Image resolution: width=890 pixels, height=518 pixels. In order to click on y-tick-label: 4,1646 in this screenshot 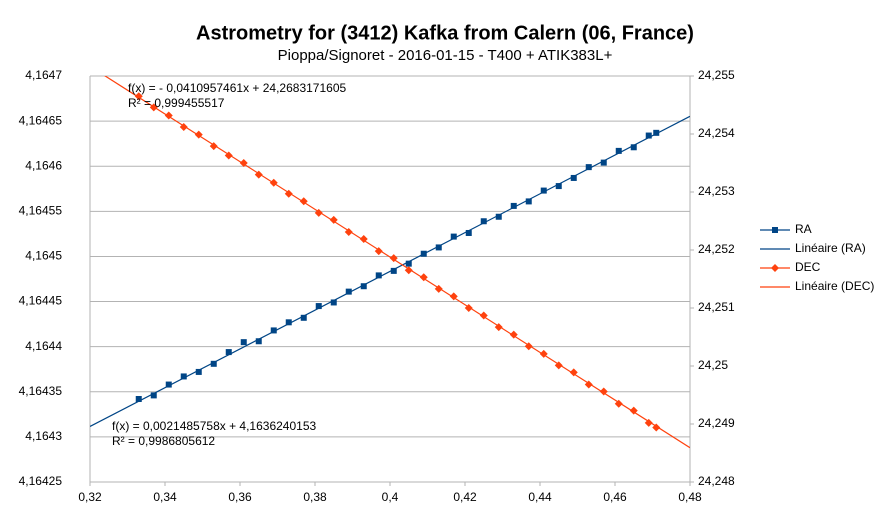, I will do `click(43, 165)`.